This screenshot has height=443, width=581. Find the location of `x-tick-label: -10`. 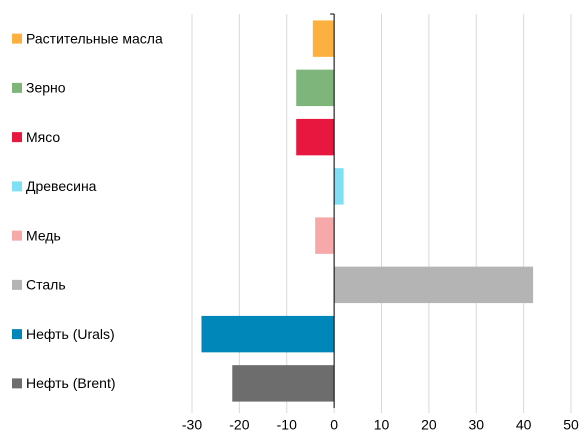

x-tick-label: -10 is located at coordinates (287, 425).